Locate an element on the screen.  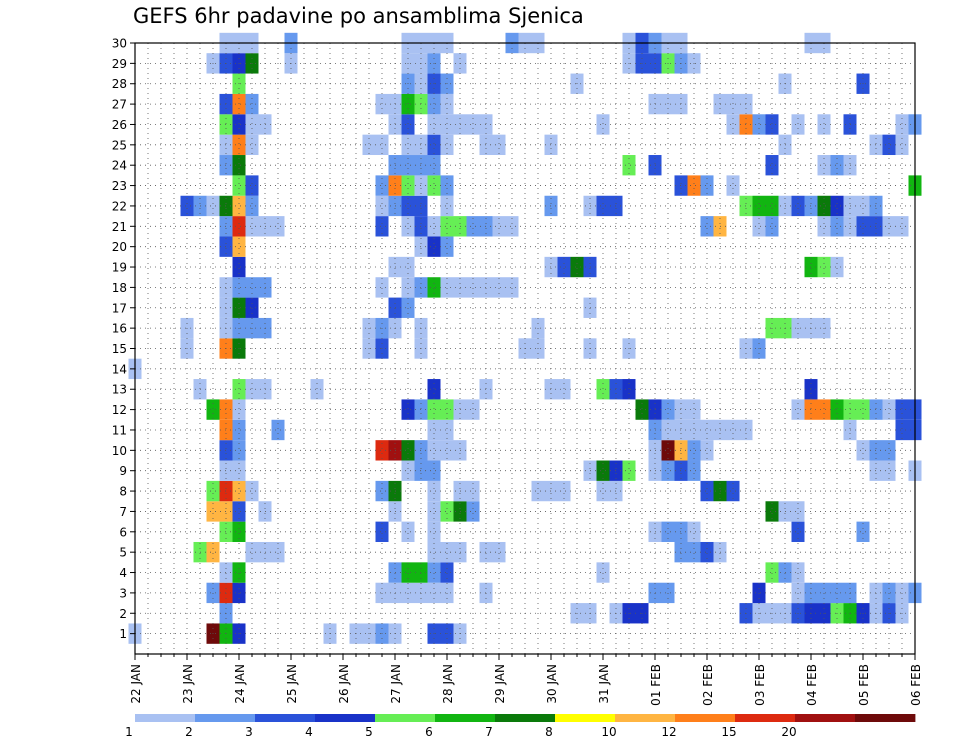
x-tick-label: 04 FEB is located at coordinates (812, 685).